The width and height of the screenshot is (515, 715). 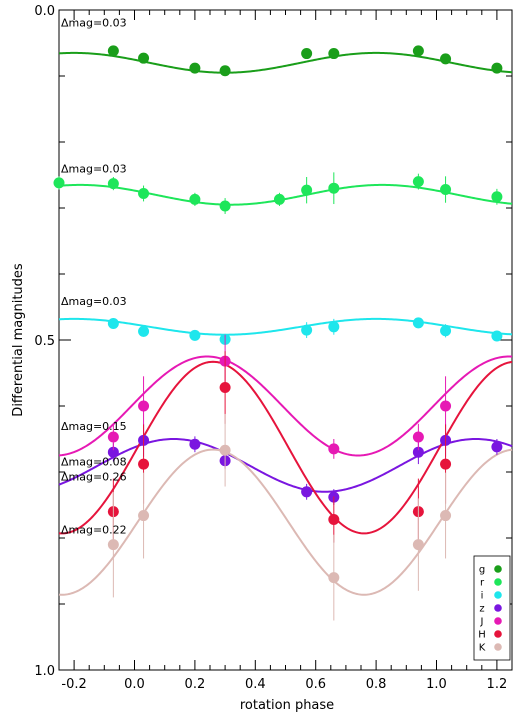 I want to click on legend-marker-K, so click(x=498, y=647).